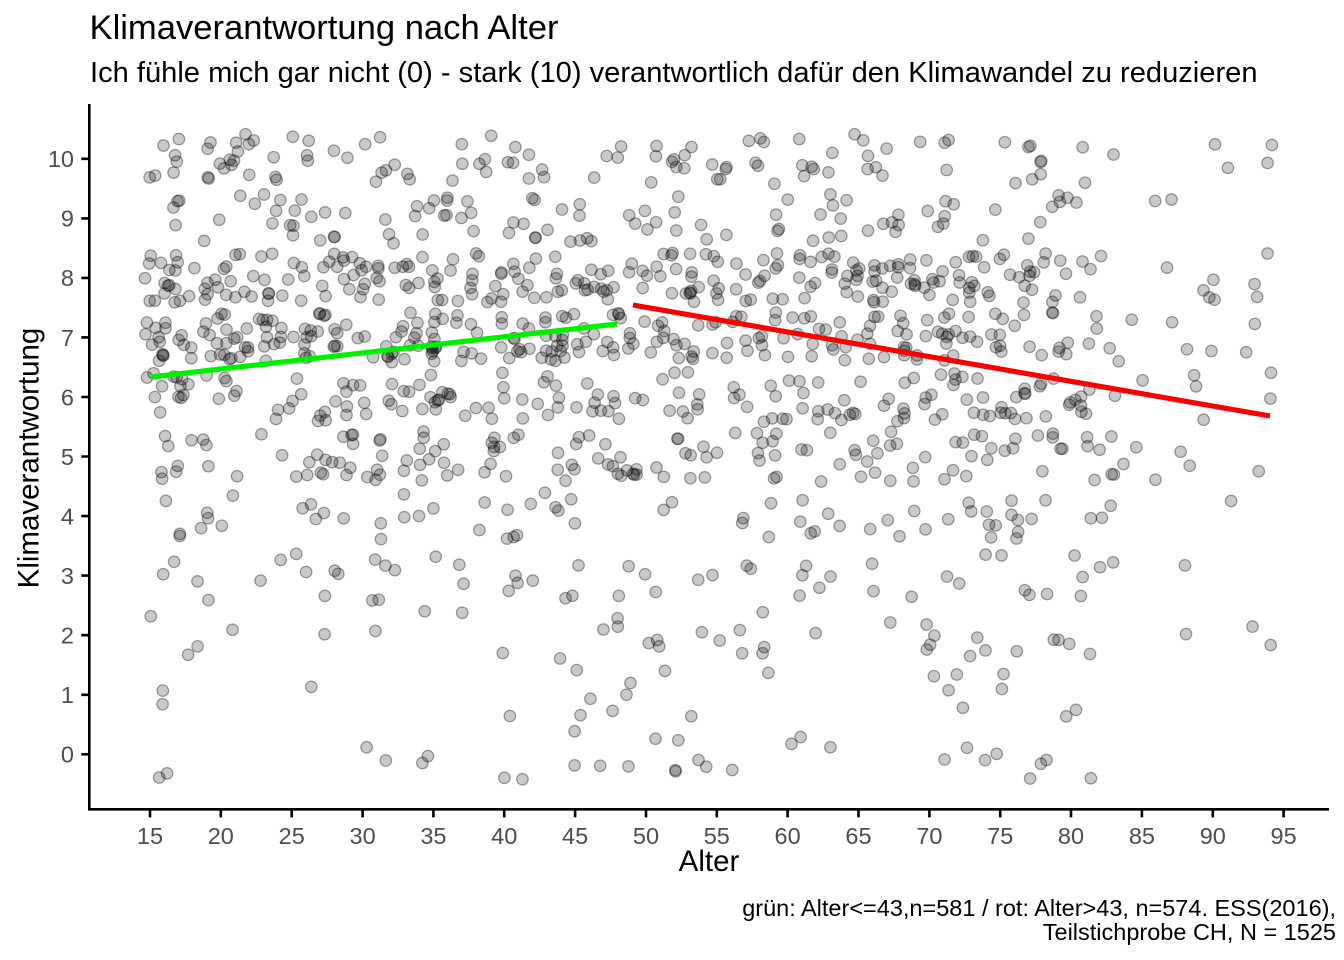 The image size is (1344, 960). I want to click on svg-text: Alter, so click(709, 861).